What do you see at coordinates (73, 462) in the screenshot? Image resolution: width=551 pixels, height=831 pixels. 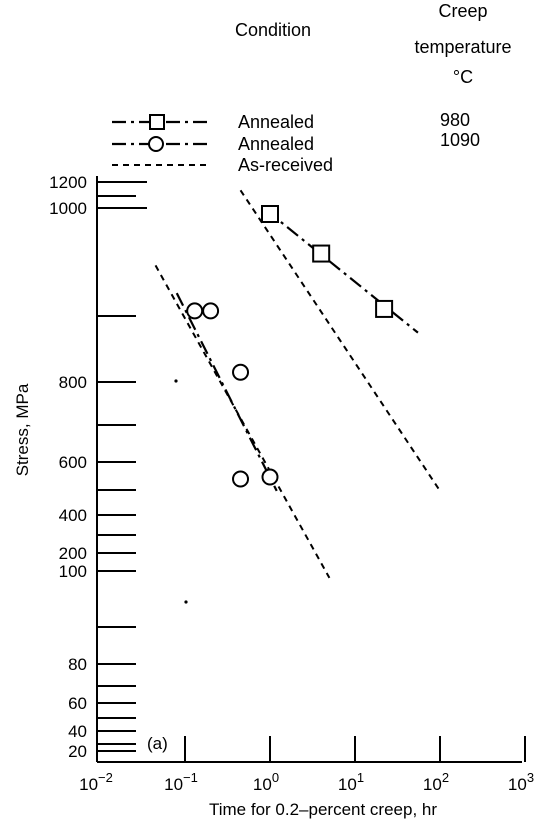 I see `y-tick-label: 600` at bounding box center [73, 462].